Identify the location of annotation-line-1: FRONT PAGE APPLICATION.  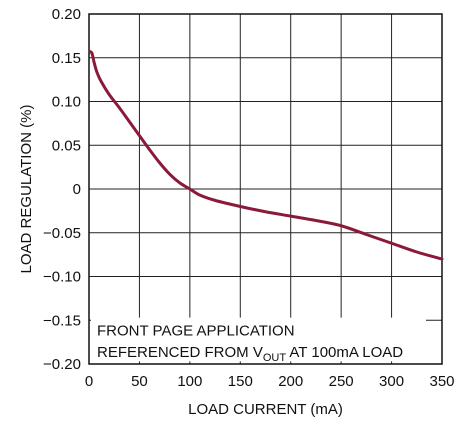
(196, 330).